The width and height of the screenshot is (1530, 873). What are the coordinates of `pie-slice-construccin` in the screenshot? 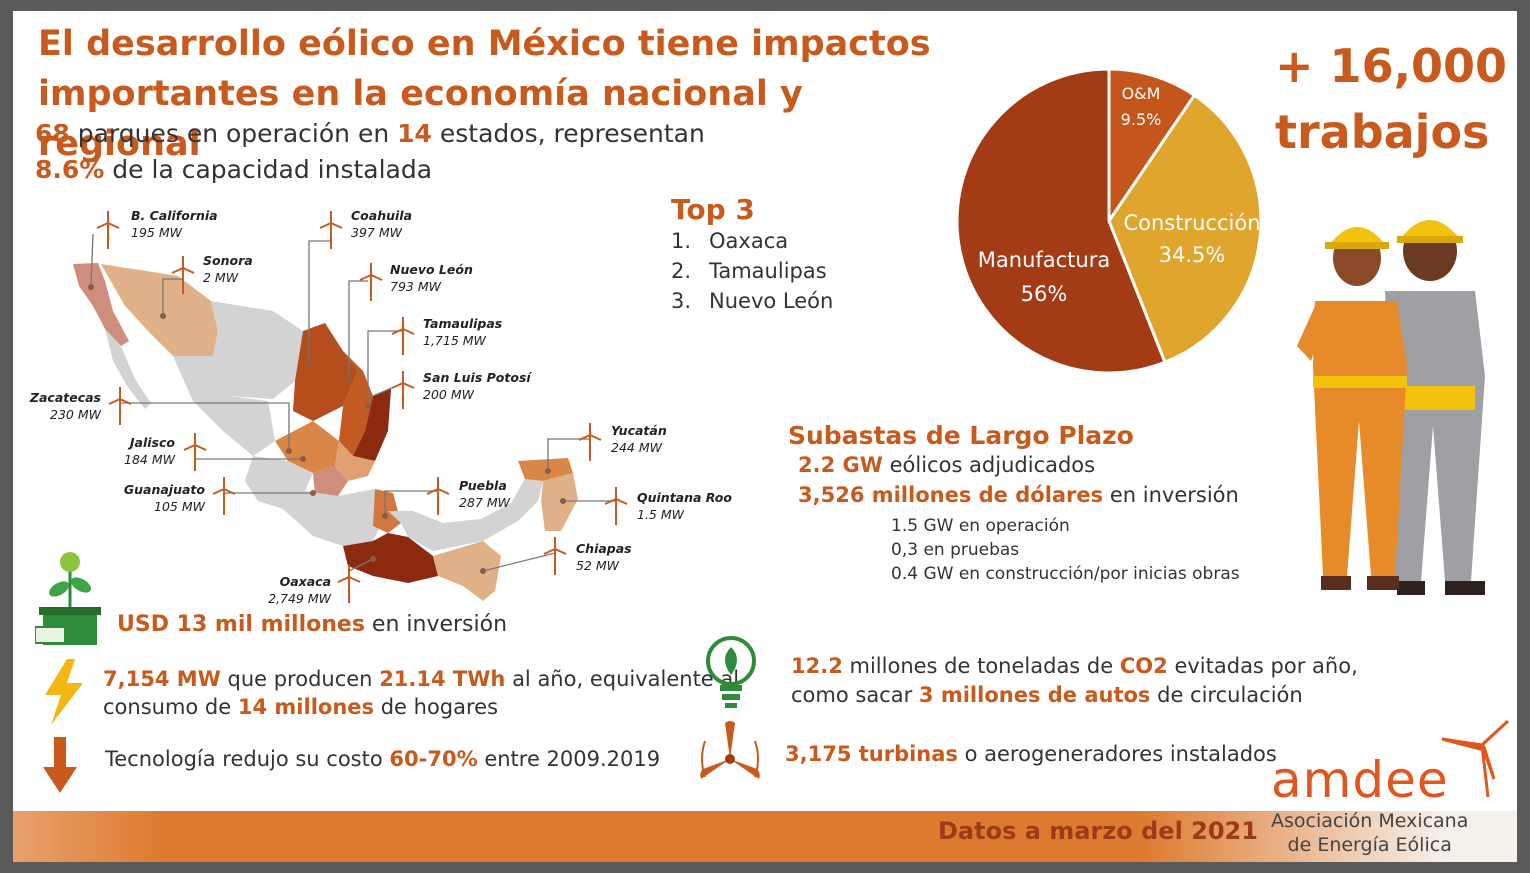 It's located at (1185, 229).